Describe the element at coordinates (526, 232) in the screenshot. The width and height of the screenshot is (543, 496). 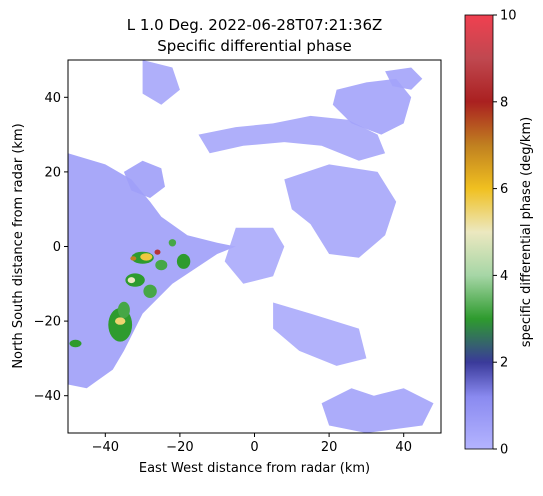
I see `colorbar-label: specific differential phase (deg/km)` at that location.